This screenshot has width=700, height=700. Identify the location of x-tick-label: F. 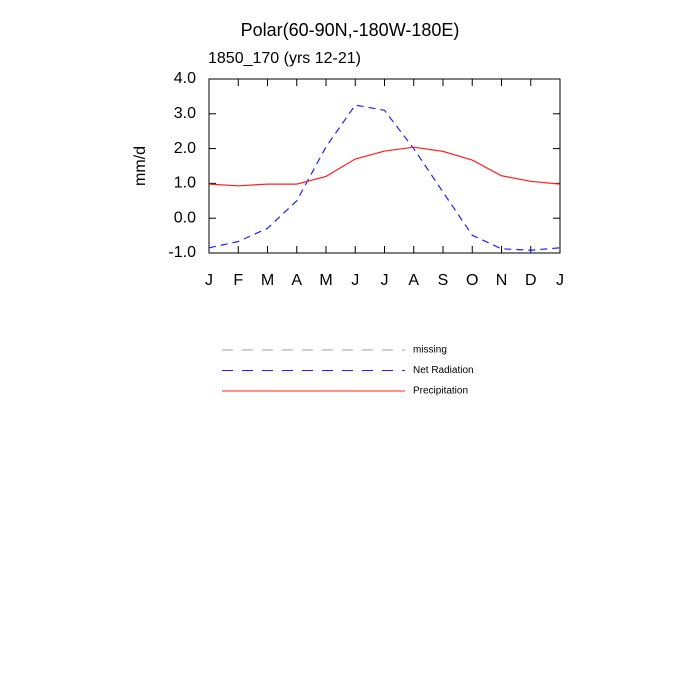
(238, 280).